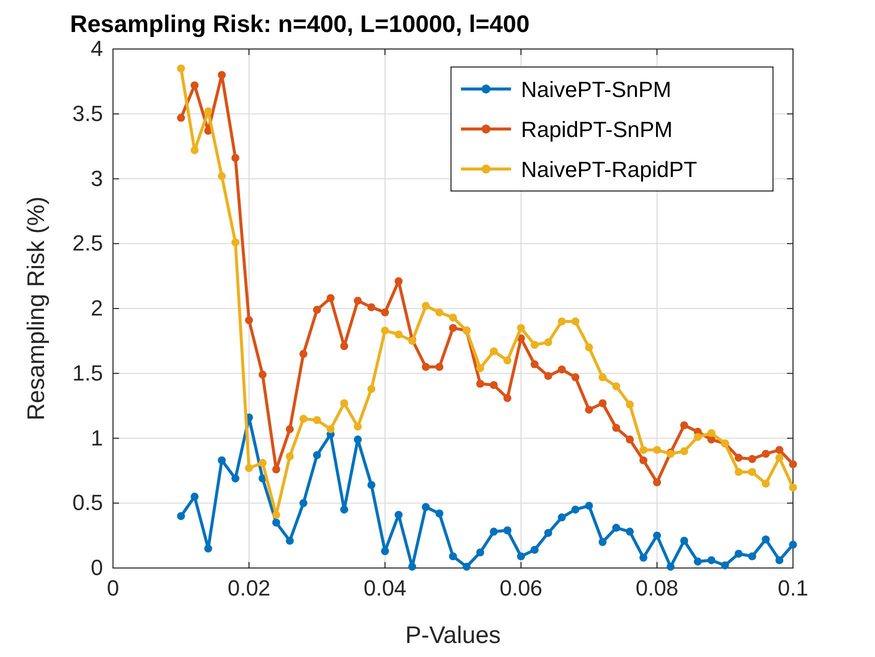  What do you see at coordinates (36, 308) in the screenshot?
I see `y-axis-title: Resampling Risk (%)` at bounding box center [36, 308].